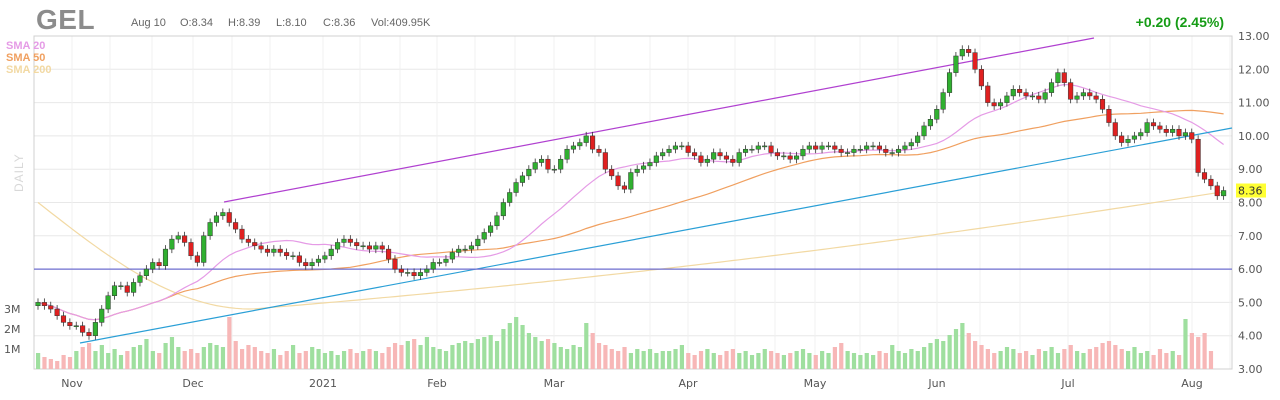 The image size is (1280, 400). Describe the element at coordinates (631, 383) in the screenshot. I see `date-axis: Nov Dec 2021 Feb Mar Apr May Jun Jul Aug` at that location.